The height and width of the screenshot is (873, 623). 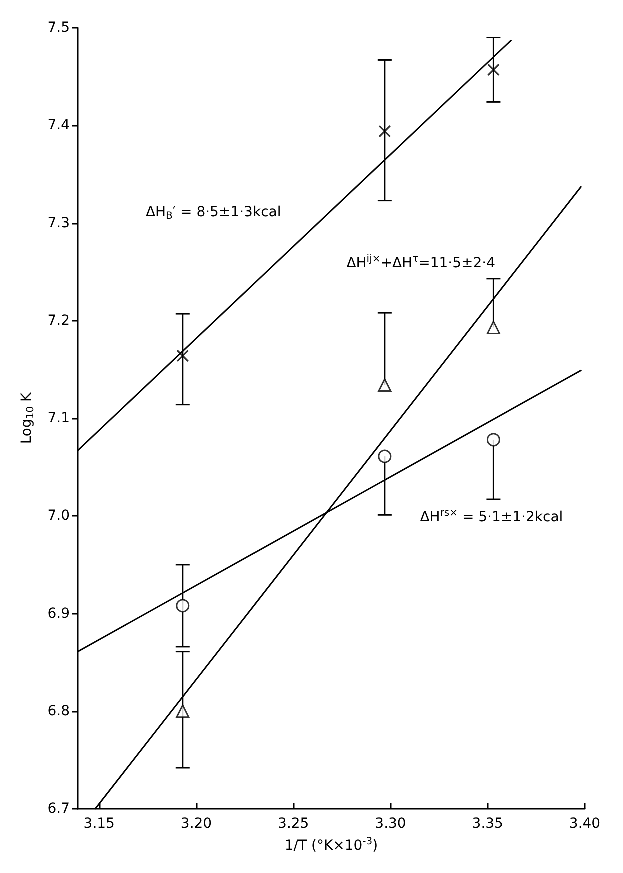 What do you see at coordinates (59, 614) in the screenshot?
I see `y-tick-label: 6.9` at bounding box center [59, 614].